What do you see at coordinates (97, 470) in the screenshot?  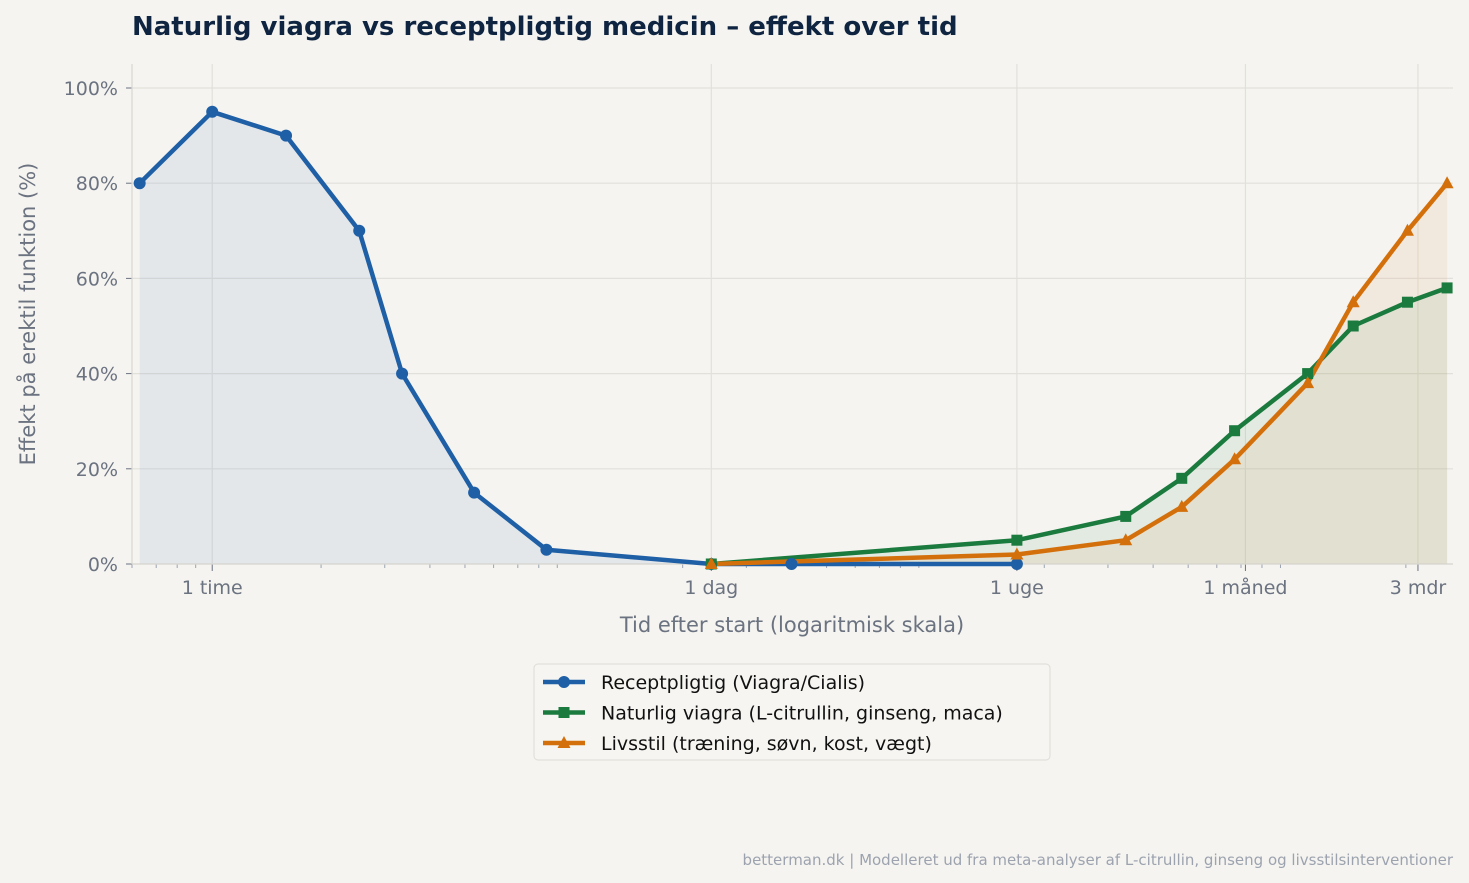 I see `y-tick-label: 20%` at bounding box center [97, 470].